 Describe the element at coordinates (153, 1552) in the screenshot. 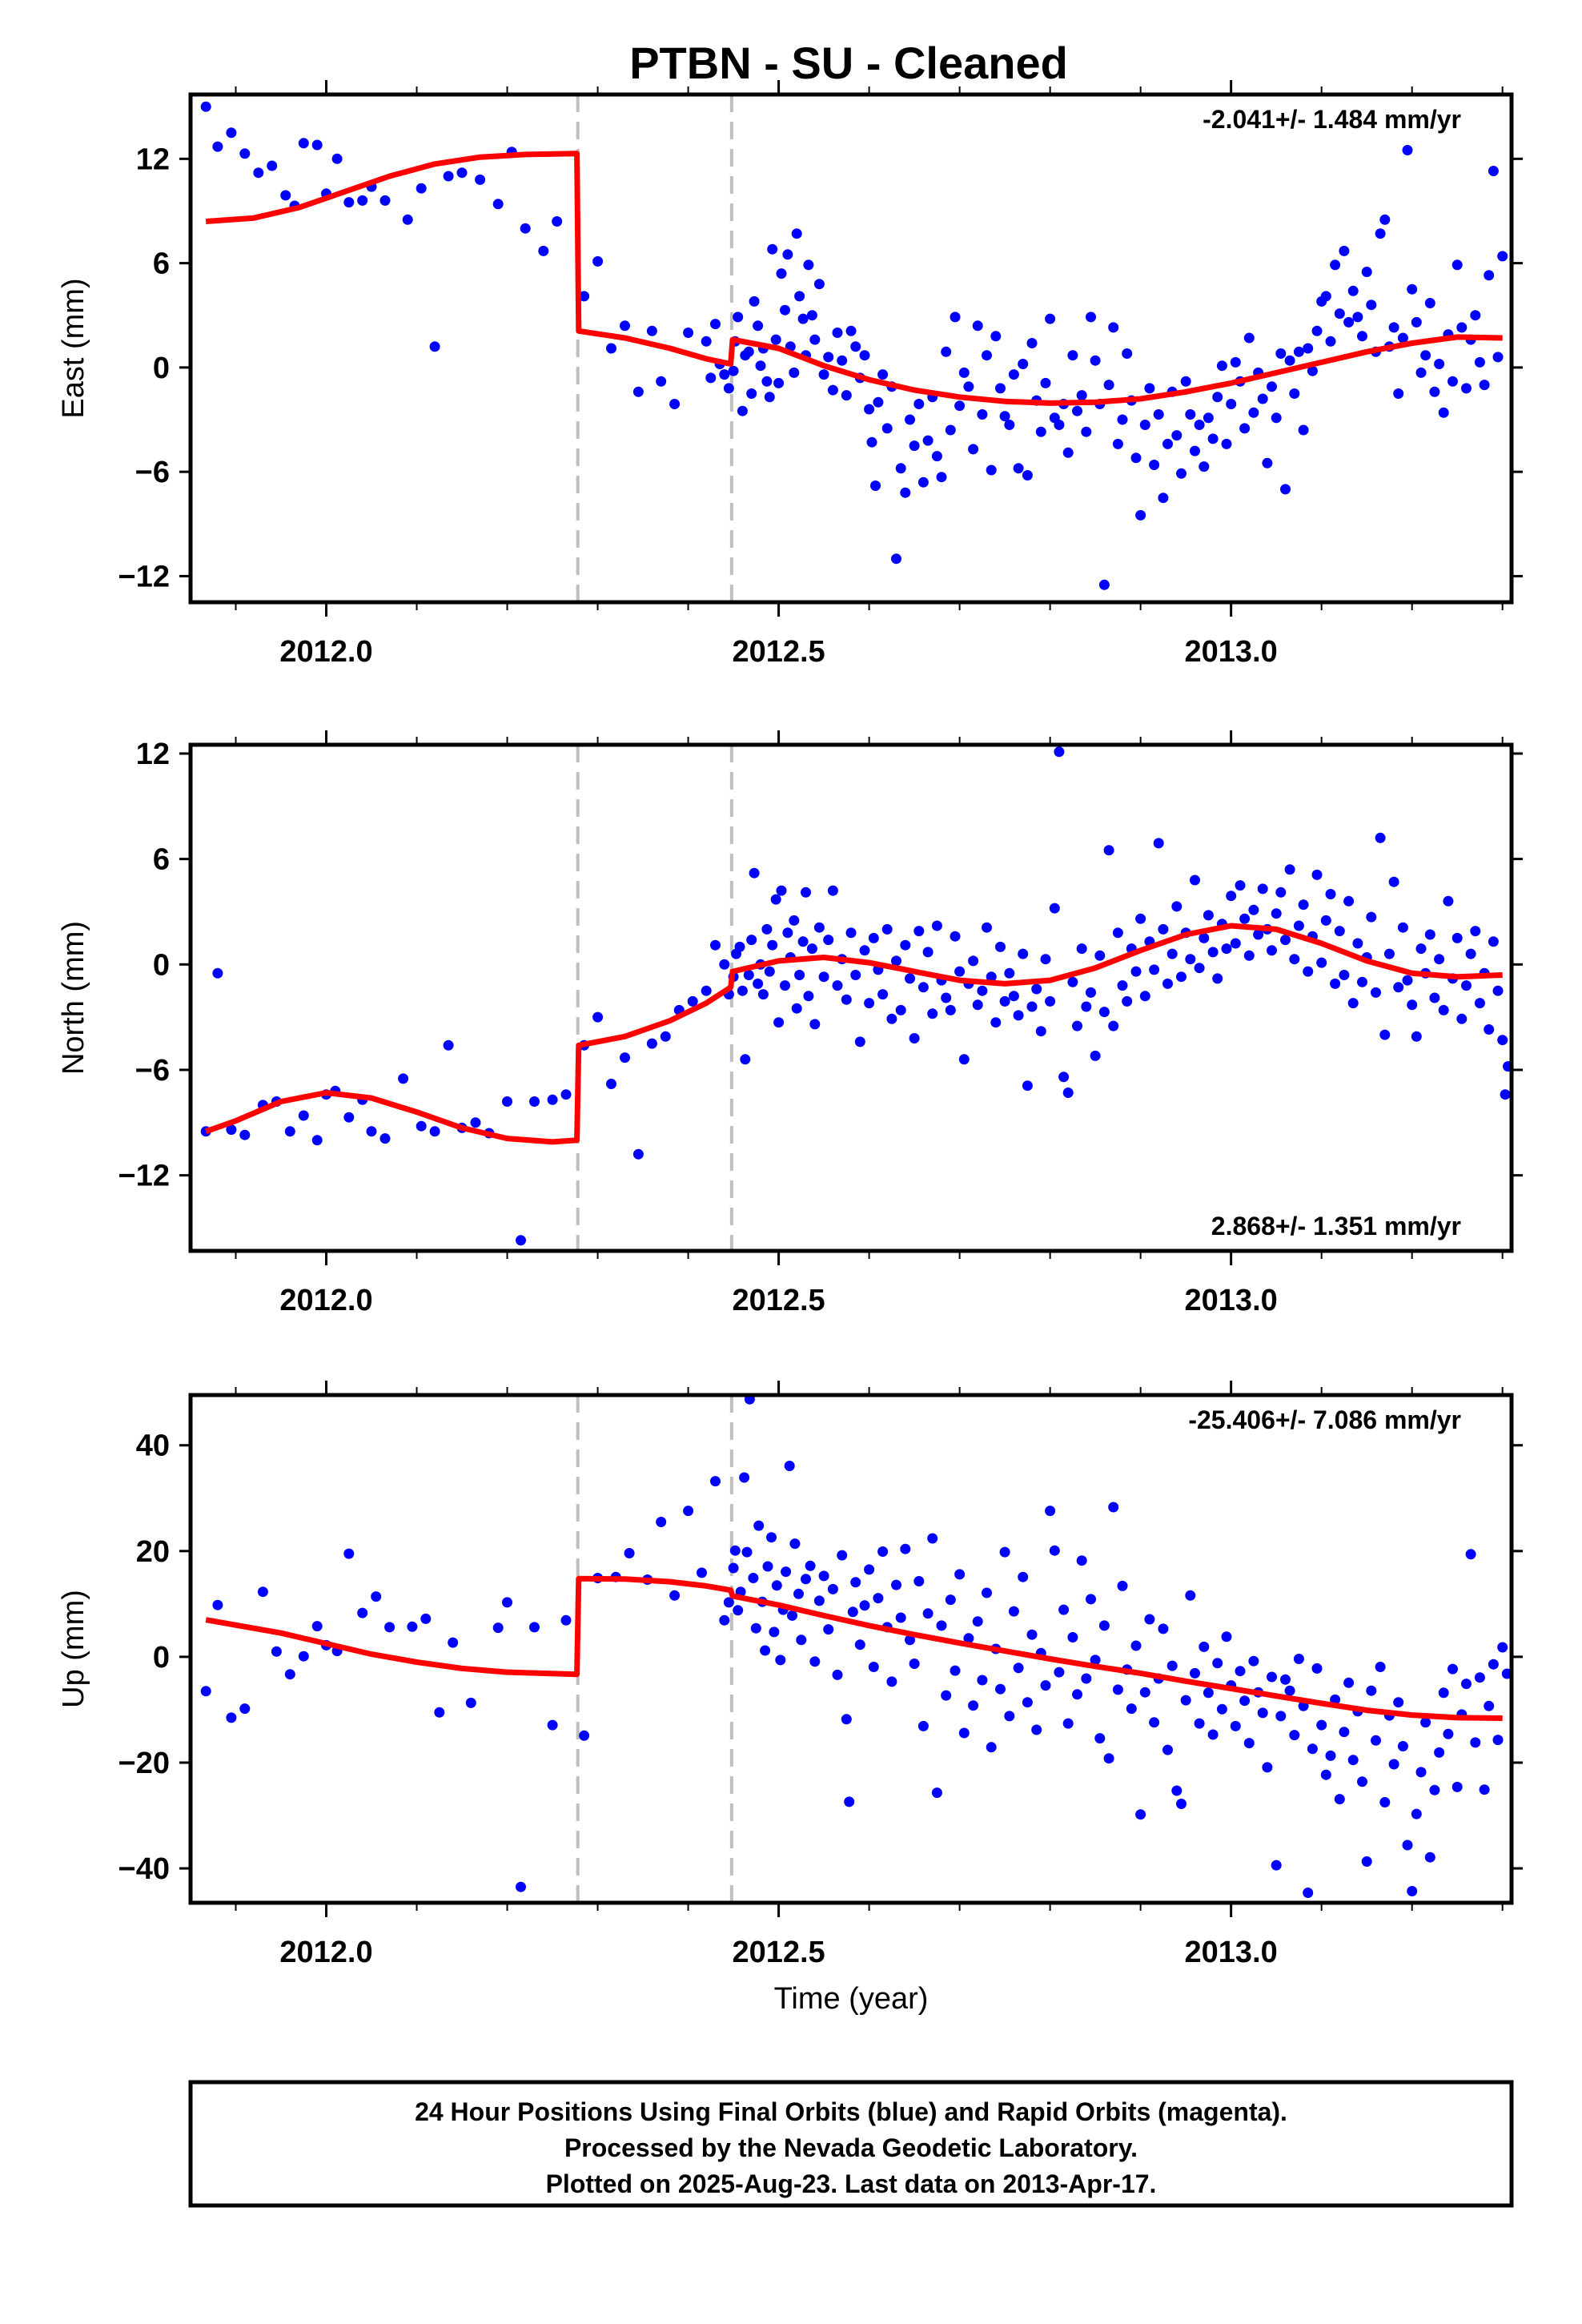

I see `y-tick-label: 20` at that location.